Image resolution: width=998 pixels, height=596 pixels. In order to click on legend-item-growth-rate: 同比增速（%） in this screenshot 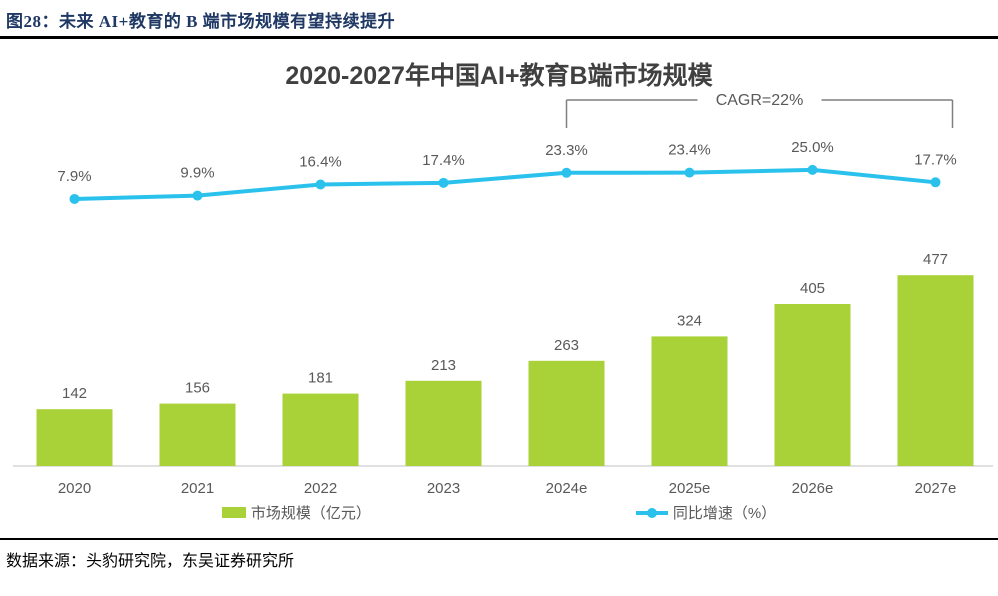, I will do `click(706, 512)`.